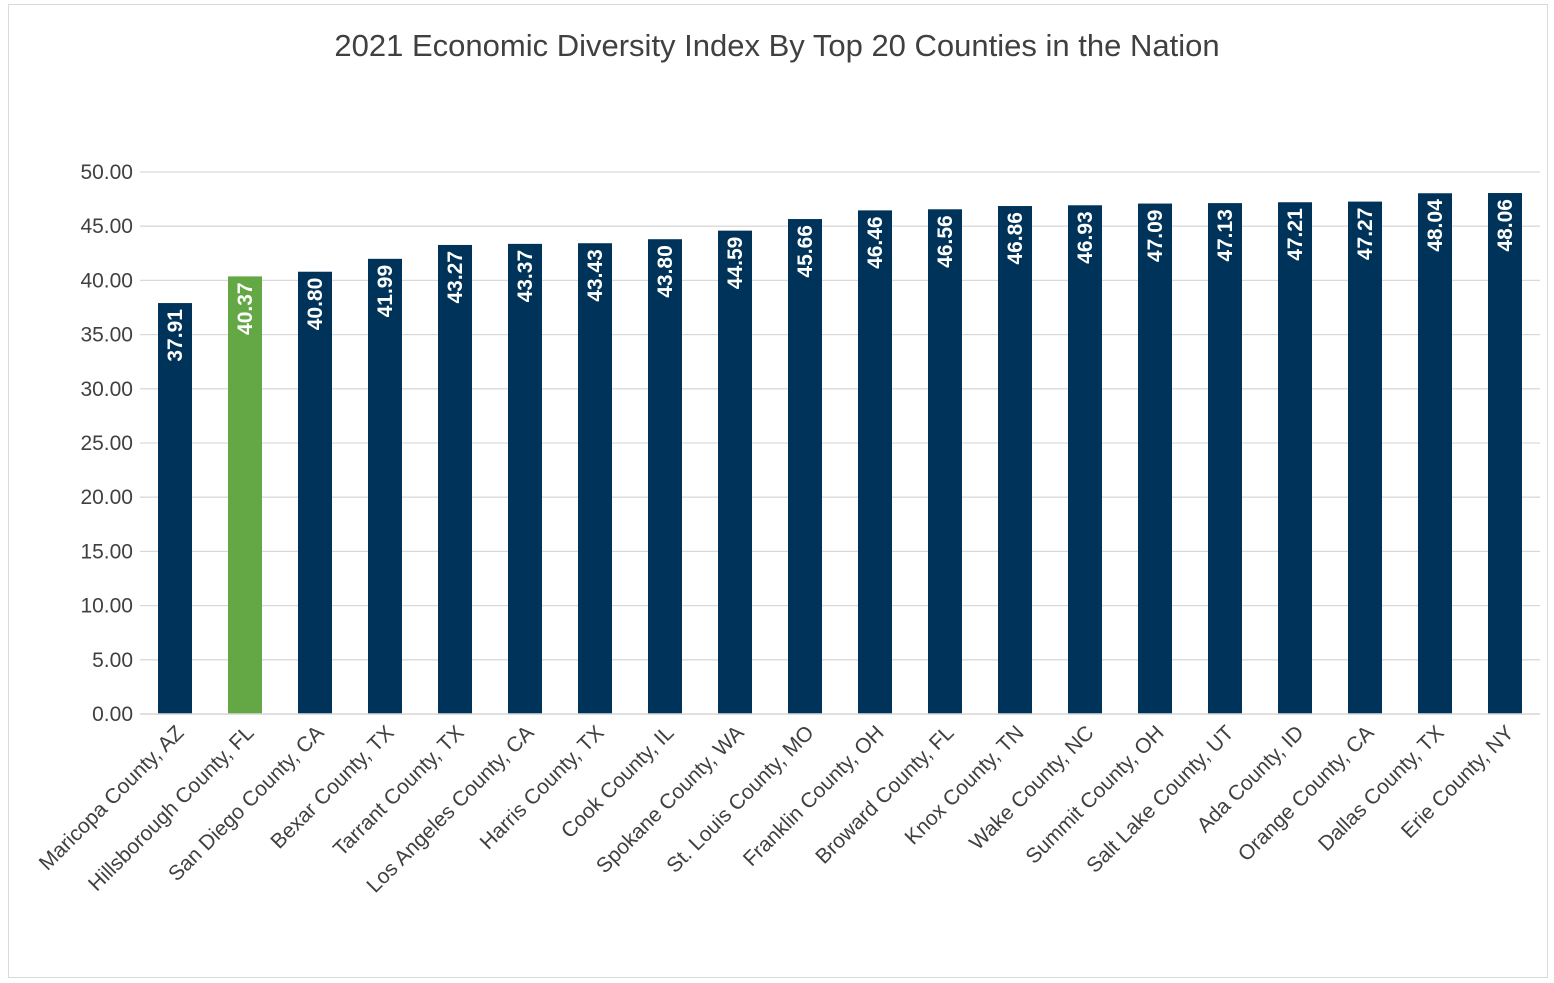 This screenshot has width=1554, height=983. What do you see at coordinates (945, 241) in the screenshot?
I see `data-label: 46.56` at bounding box center [945, 241].